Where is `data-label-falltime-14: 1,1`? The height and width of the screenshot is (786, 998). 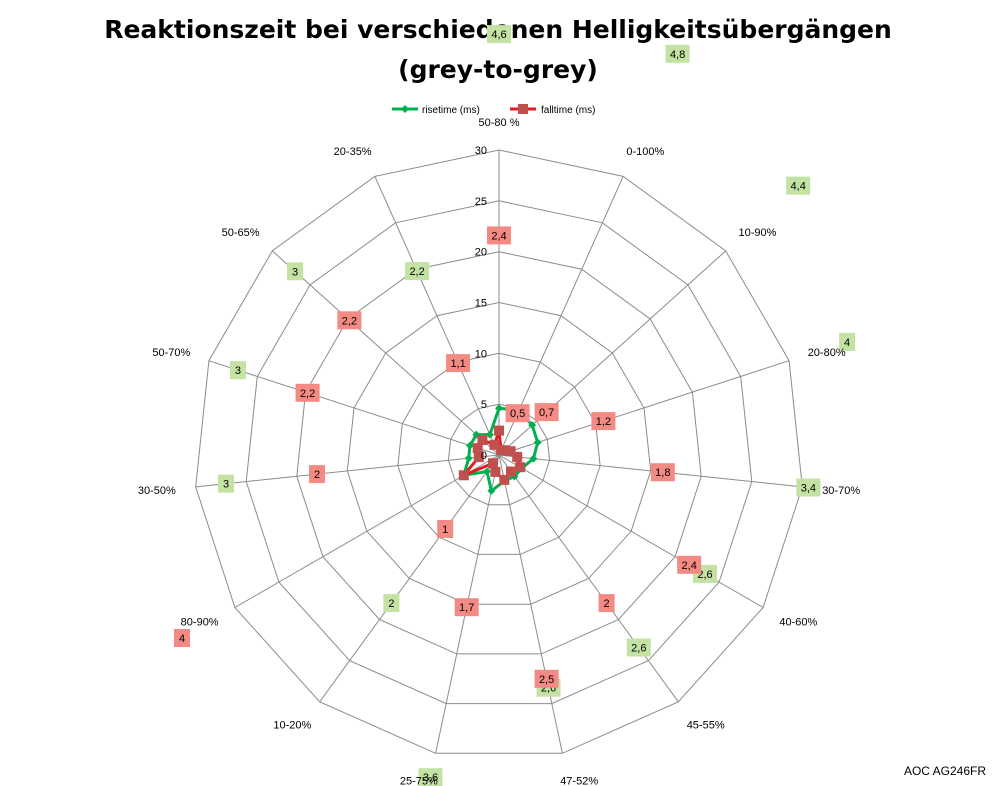 data-label-falltime-14: 1,1 is located at coordinates (457, 364).